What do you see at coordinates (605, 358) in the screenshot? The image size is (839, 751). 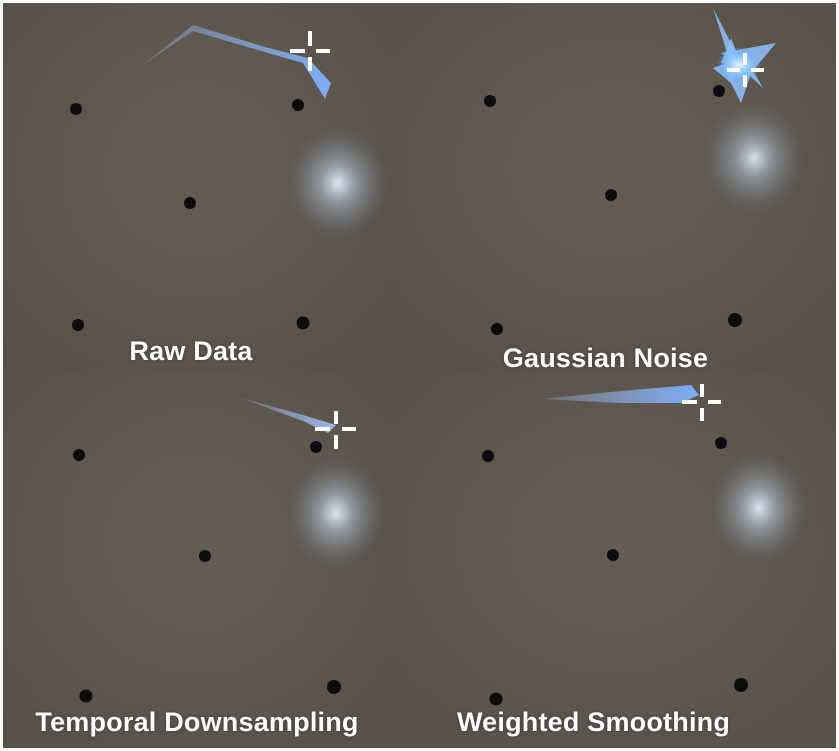 I see `panel-label: Gaussian Noise` at bounding box center [605, 358].